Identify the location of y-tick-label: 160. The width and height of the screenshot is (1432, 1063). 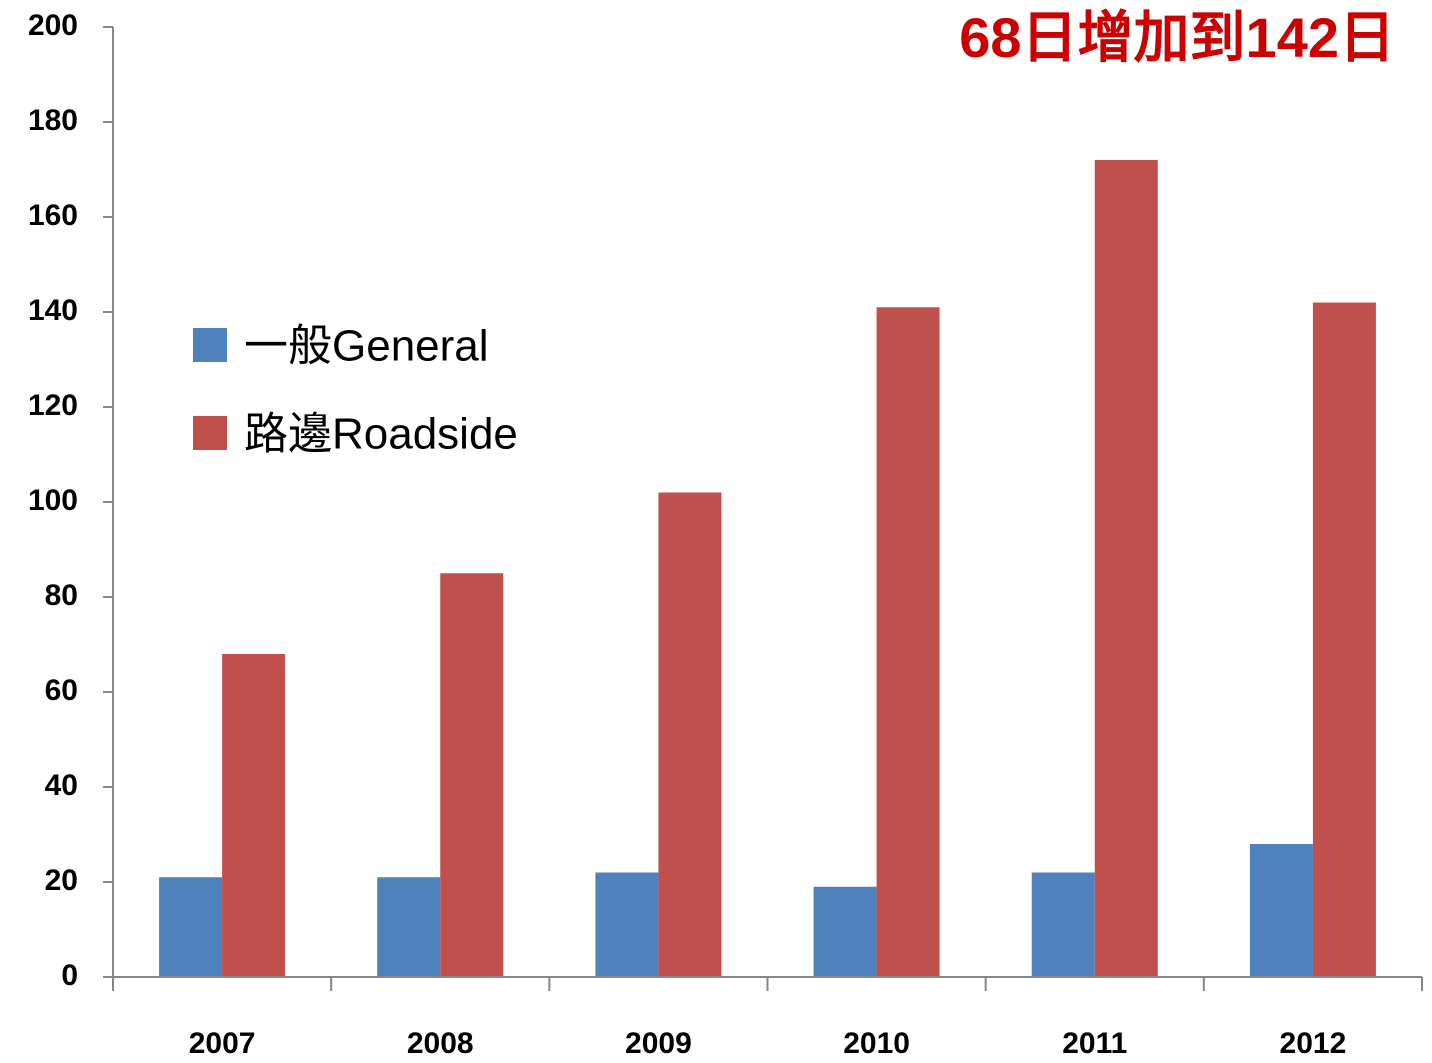
(53, 215).